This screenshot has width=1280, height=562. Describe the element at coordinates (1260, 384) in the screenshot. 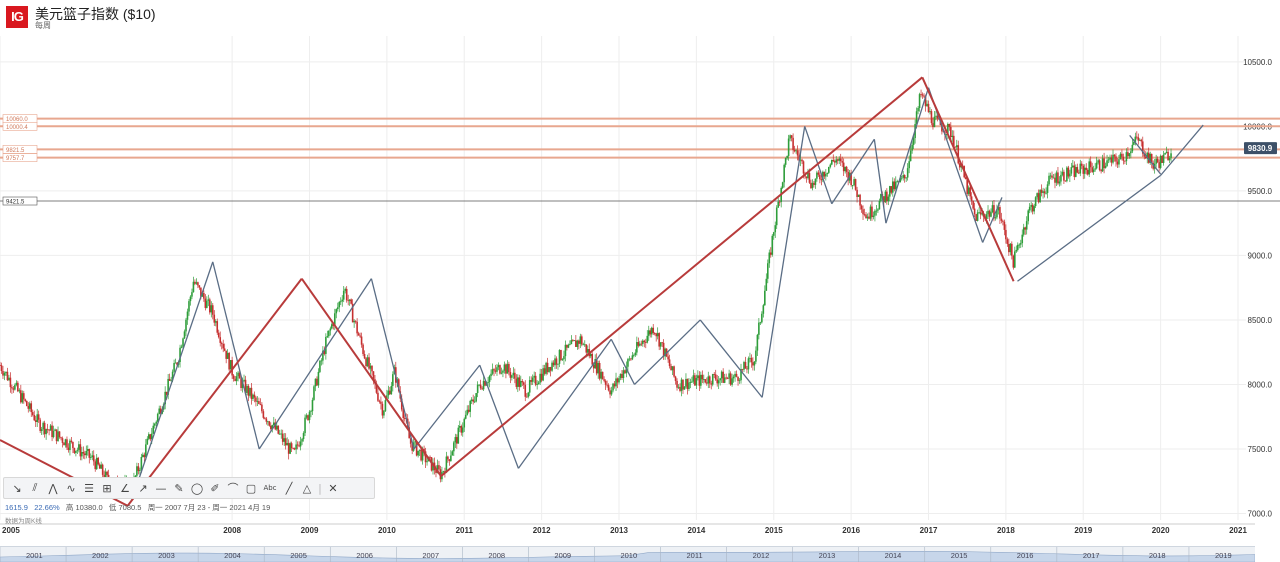

I see `y-tick-label: 8000.0` at that location.